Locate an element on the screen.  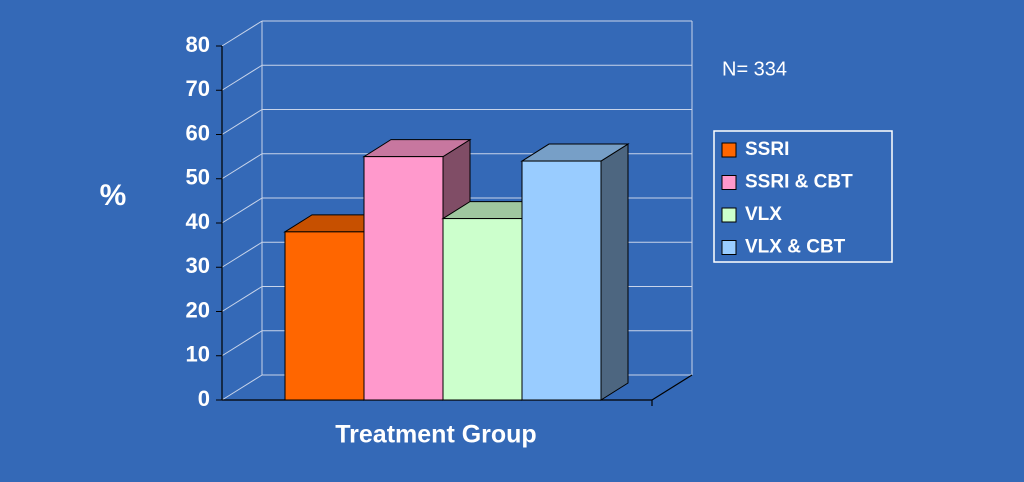
y-tick-label: 50 is located at coordinates (198, 177).